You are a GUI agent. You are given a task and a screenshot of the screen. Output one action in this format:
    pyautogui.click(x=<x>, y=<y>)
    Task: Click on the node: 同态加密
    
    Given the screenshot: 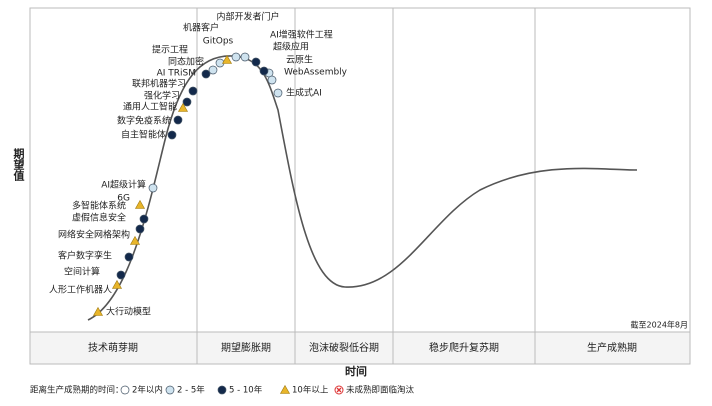 What is the action you would take?
    pyautogui.click(x=193, y=65)
    